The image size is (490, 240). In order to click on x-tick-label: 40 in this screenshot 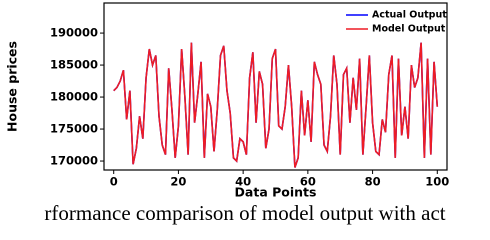, I will do `click(243, 182)`.